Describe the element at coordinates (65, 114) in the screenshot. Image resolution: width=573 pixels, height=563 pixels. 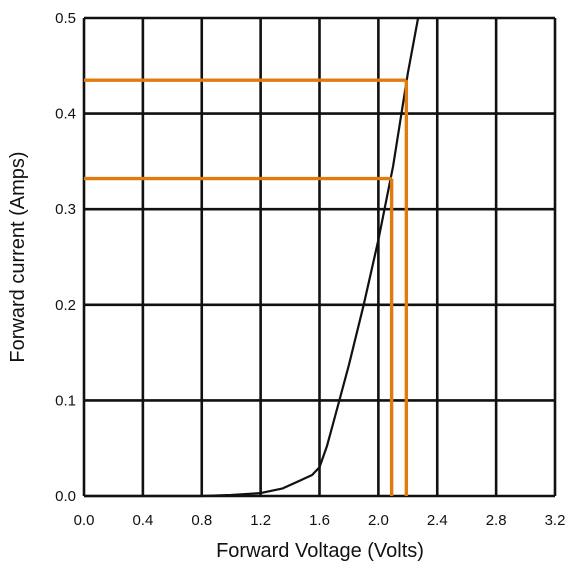
I see `y-tick-label: 0.4` at that location.